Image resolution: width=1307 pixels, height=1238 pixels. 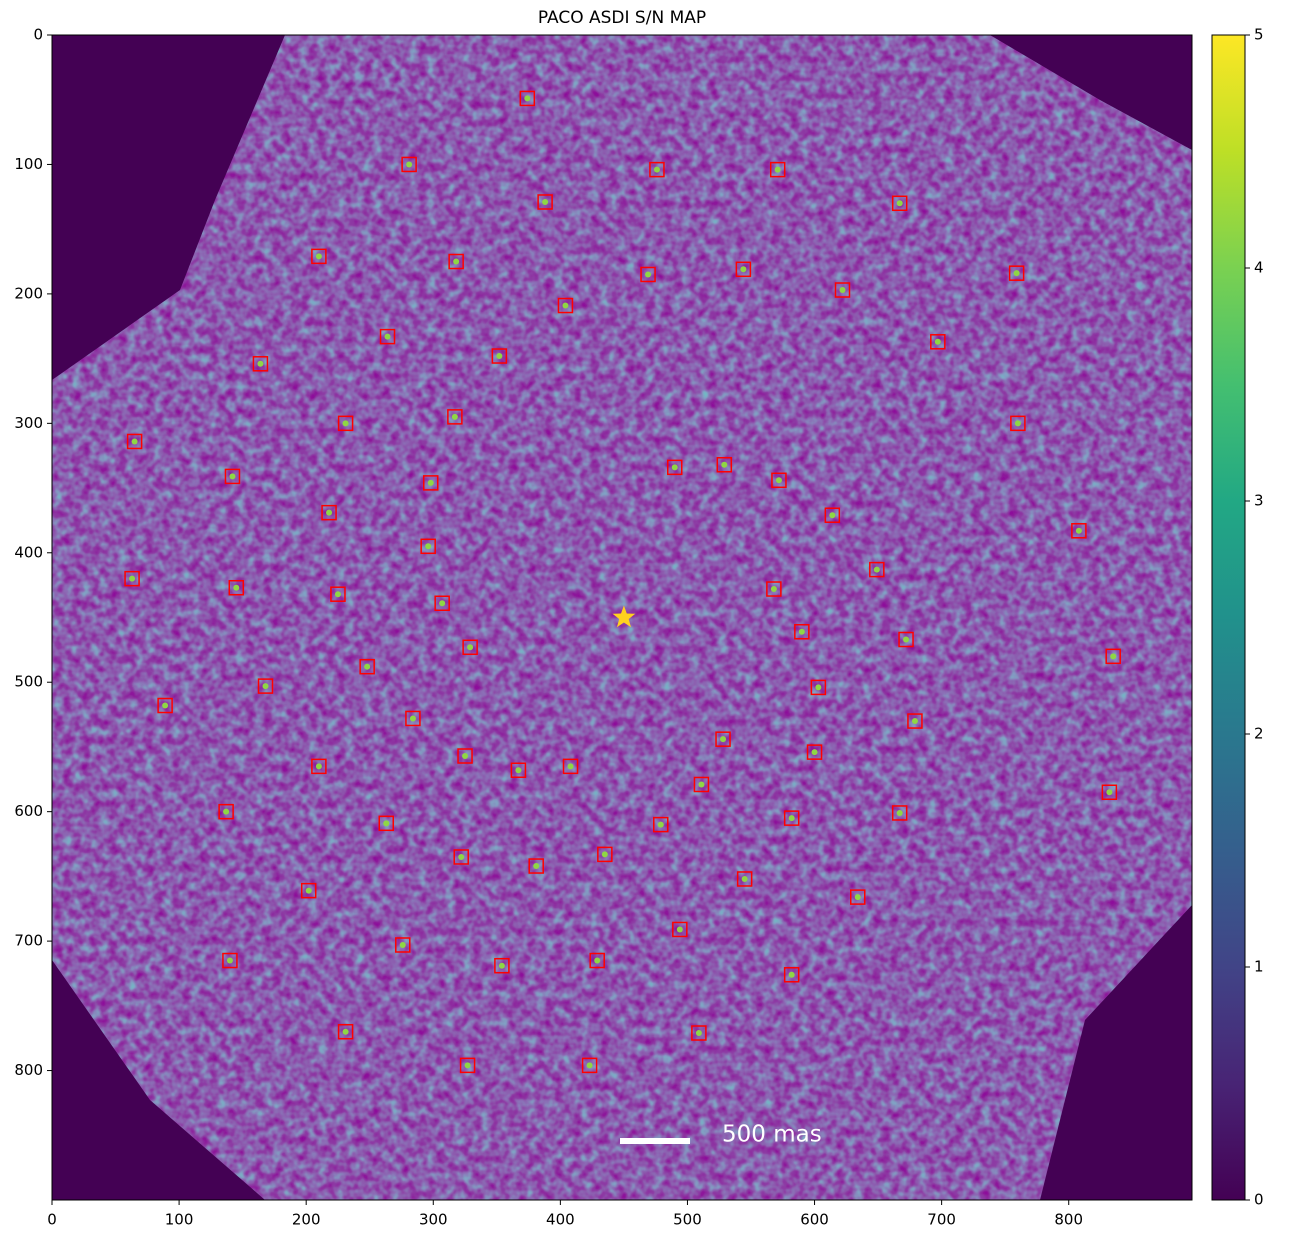 I want to click on colorbar-tick-label: 0, so click(x=1259, y=1200).